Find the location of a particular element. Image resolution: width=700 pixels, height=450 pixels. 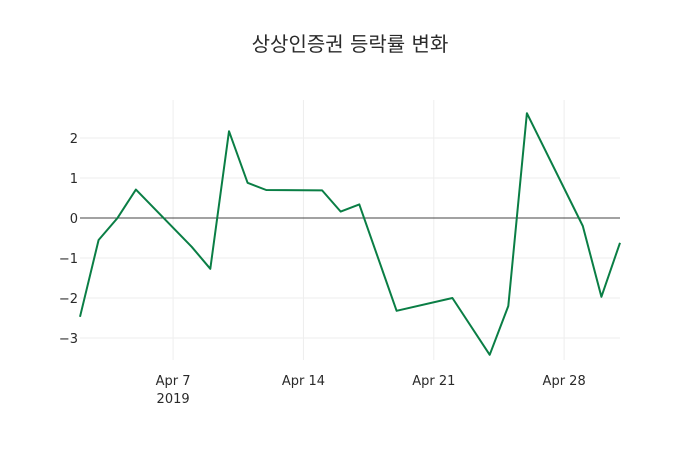

chart-title: 상상인증권 등락률 변화 is located at coordinates (350, 44).